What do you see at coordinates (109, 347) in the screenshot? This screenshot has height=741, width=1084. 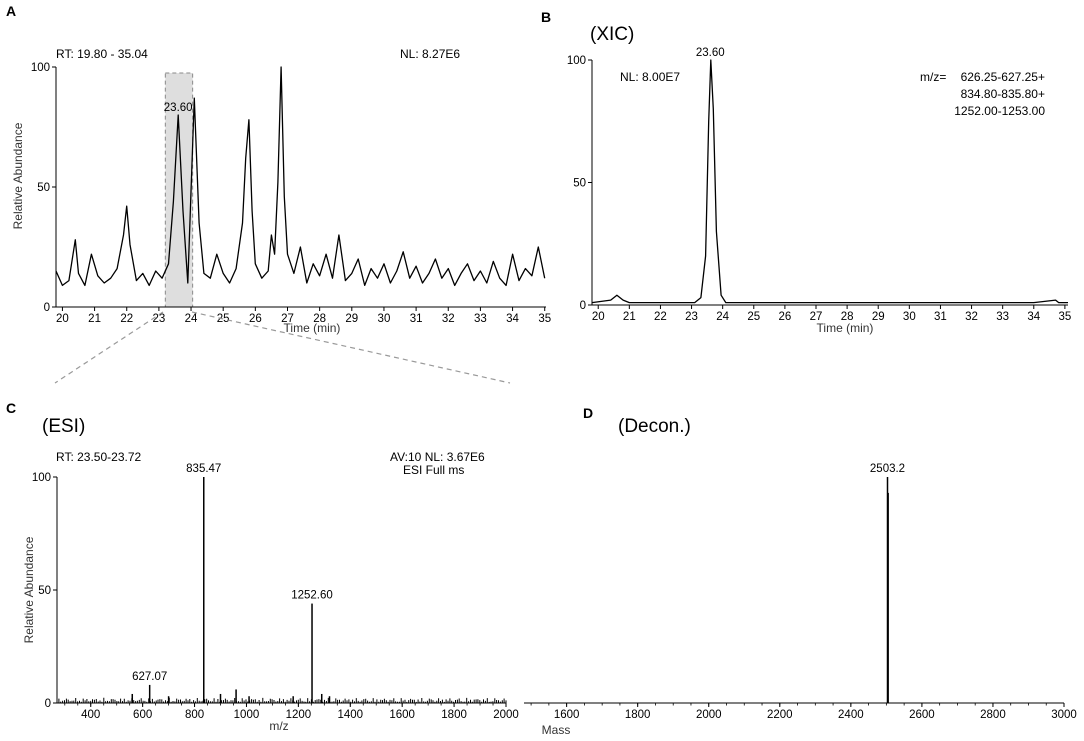 I see `zoom-line-left` at bounding box center [109, 347].